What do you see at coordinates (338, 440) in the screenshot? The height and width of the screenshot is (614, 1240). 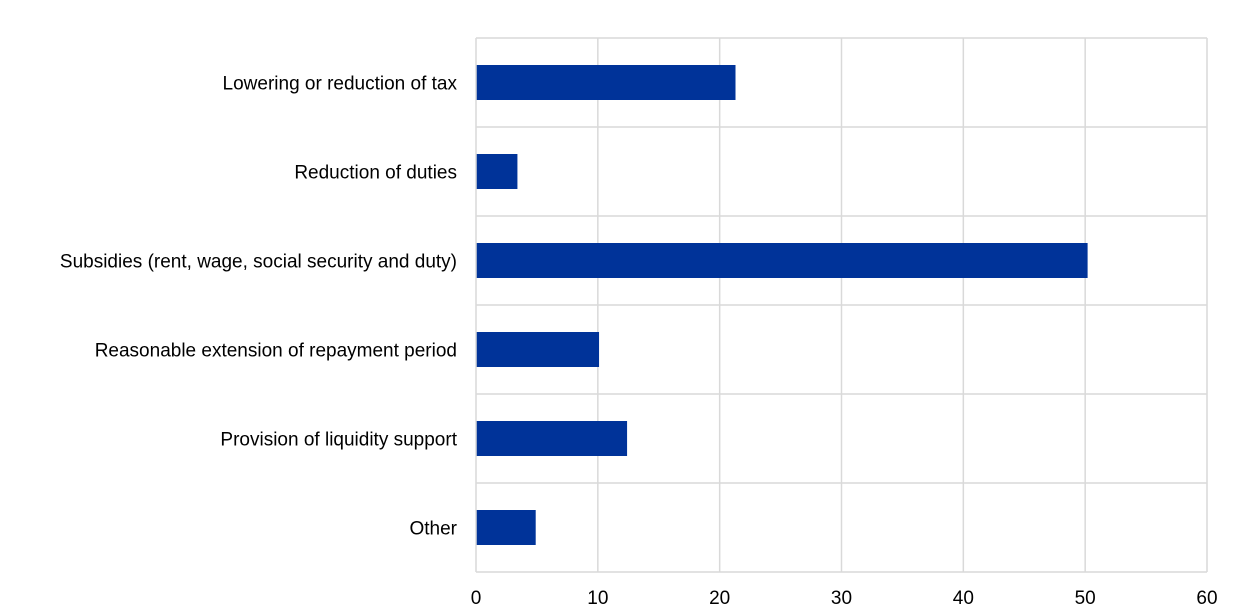 I see `category-label: Provision of liquidity support` at bounding box center [338, 440].